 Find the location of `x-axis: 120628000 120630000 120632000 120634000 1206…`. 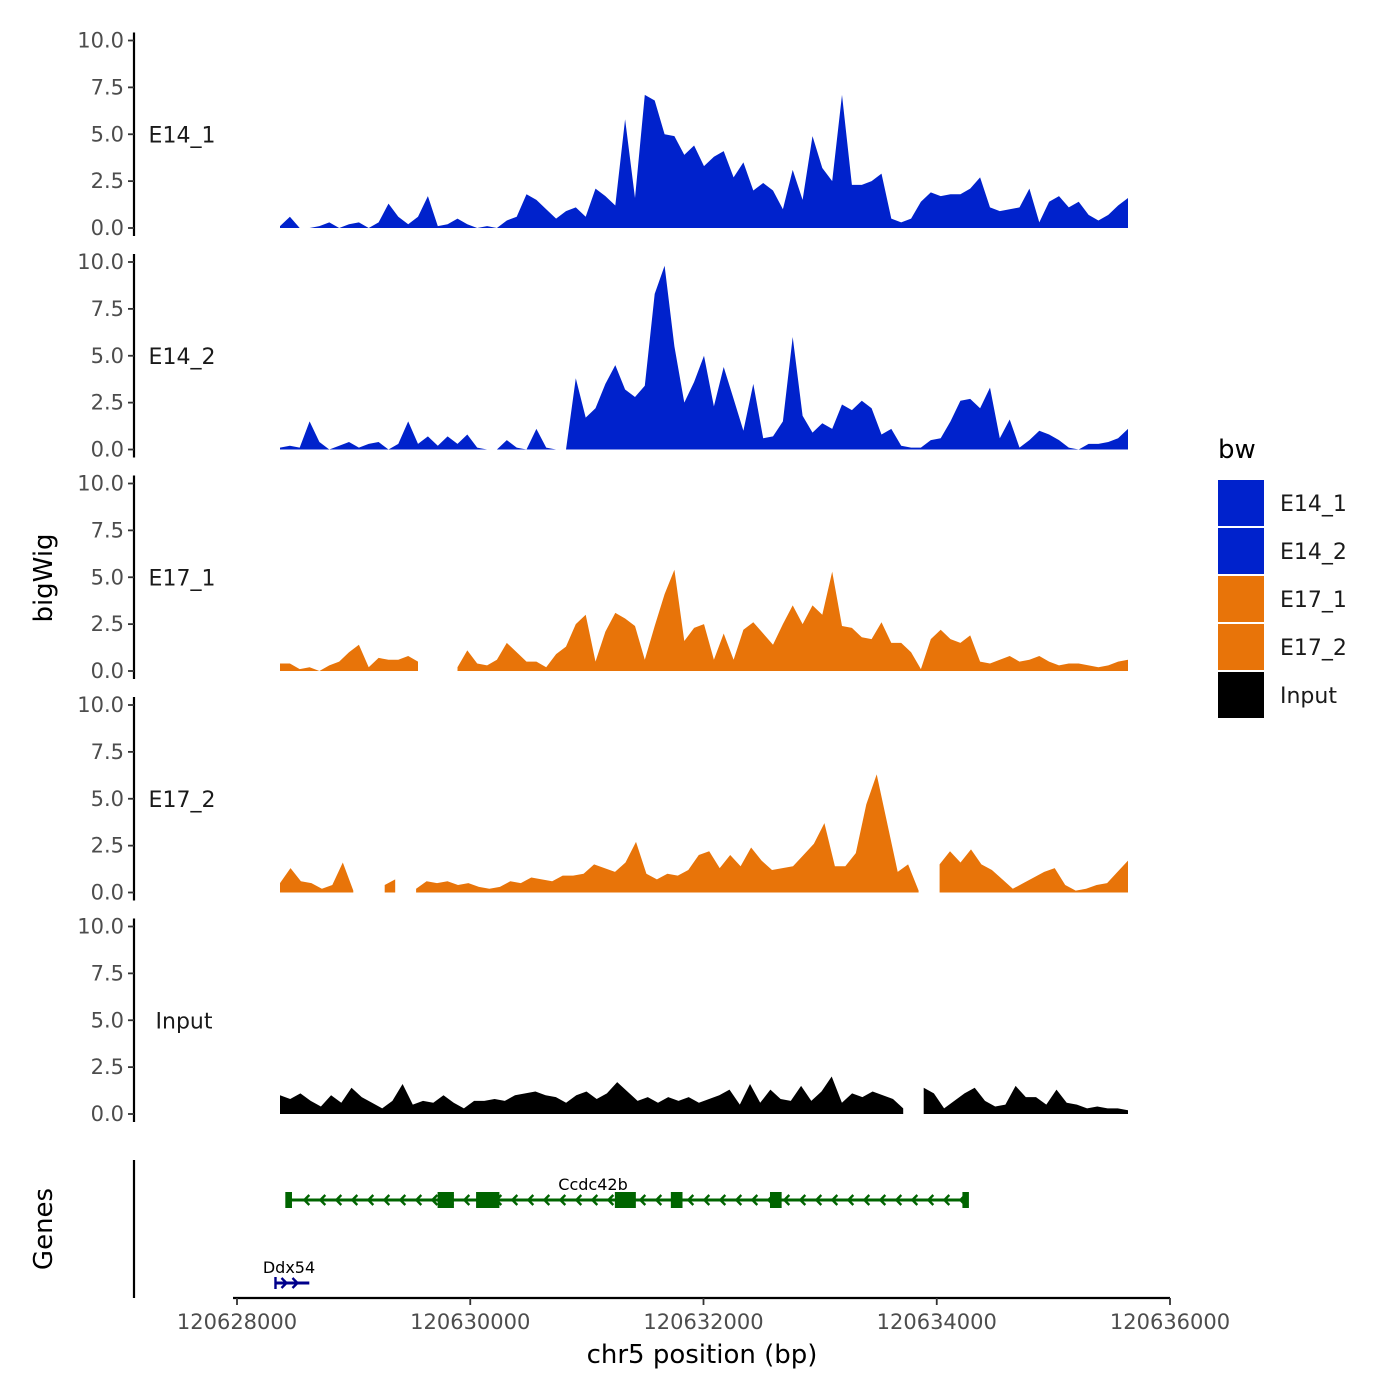

x-axis: 120628000 120630000 120632000 120634000 1206… is located at coordinates (703, 1315).